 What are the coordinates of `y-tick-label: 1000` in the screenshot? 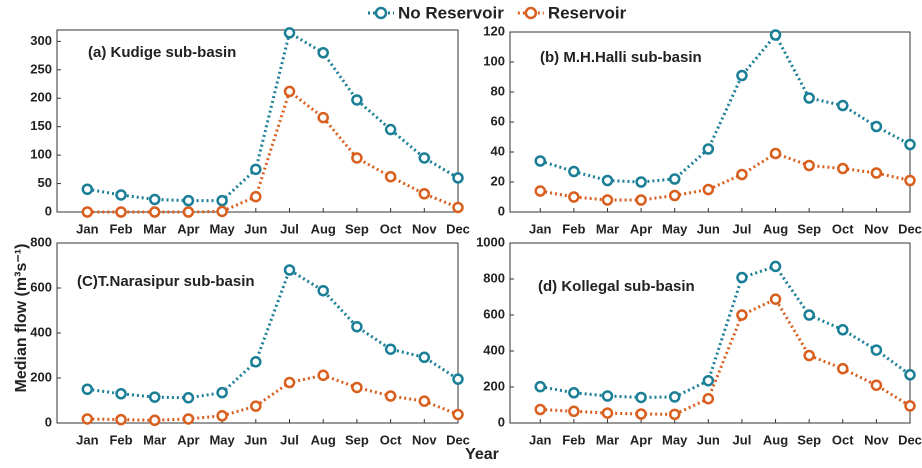 It's located at (490, 241).